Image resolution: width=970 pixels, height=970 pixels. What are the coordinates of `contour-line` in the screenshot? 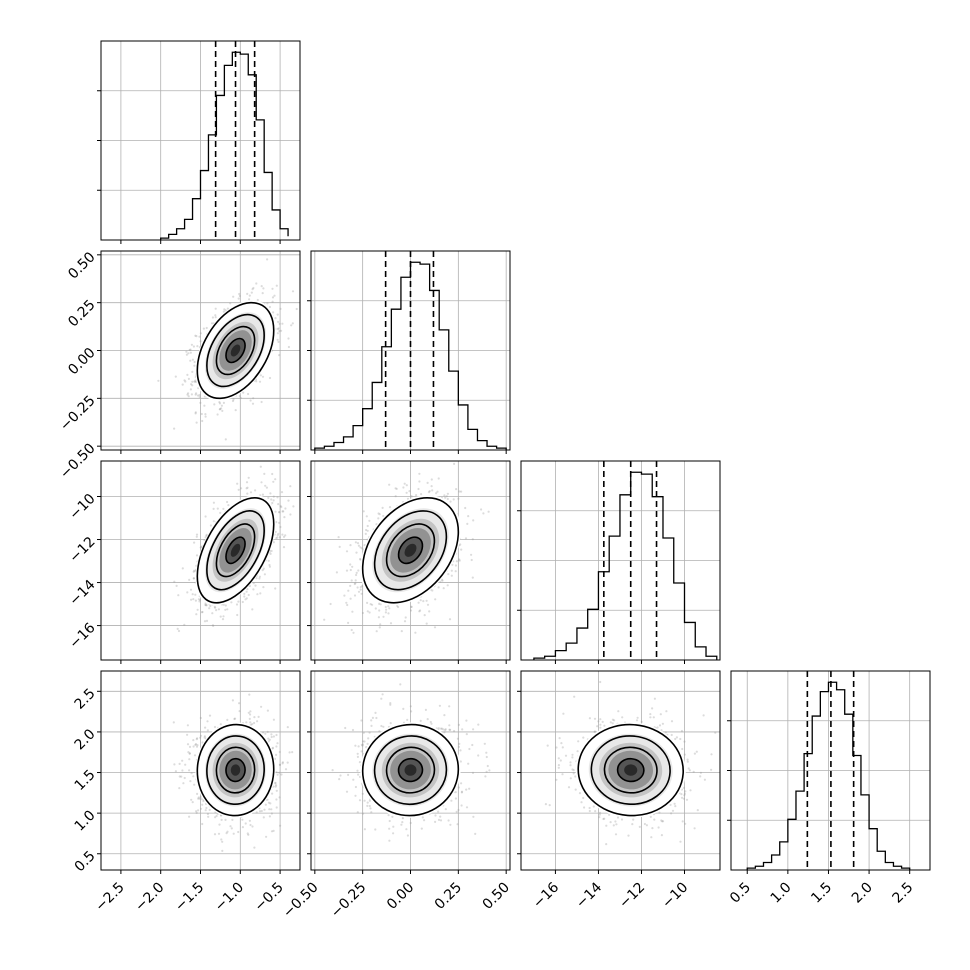 It's located at (235, 350).